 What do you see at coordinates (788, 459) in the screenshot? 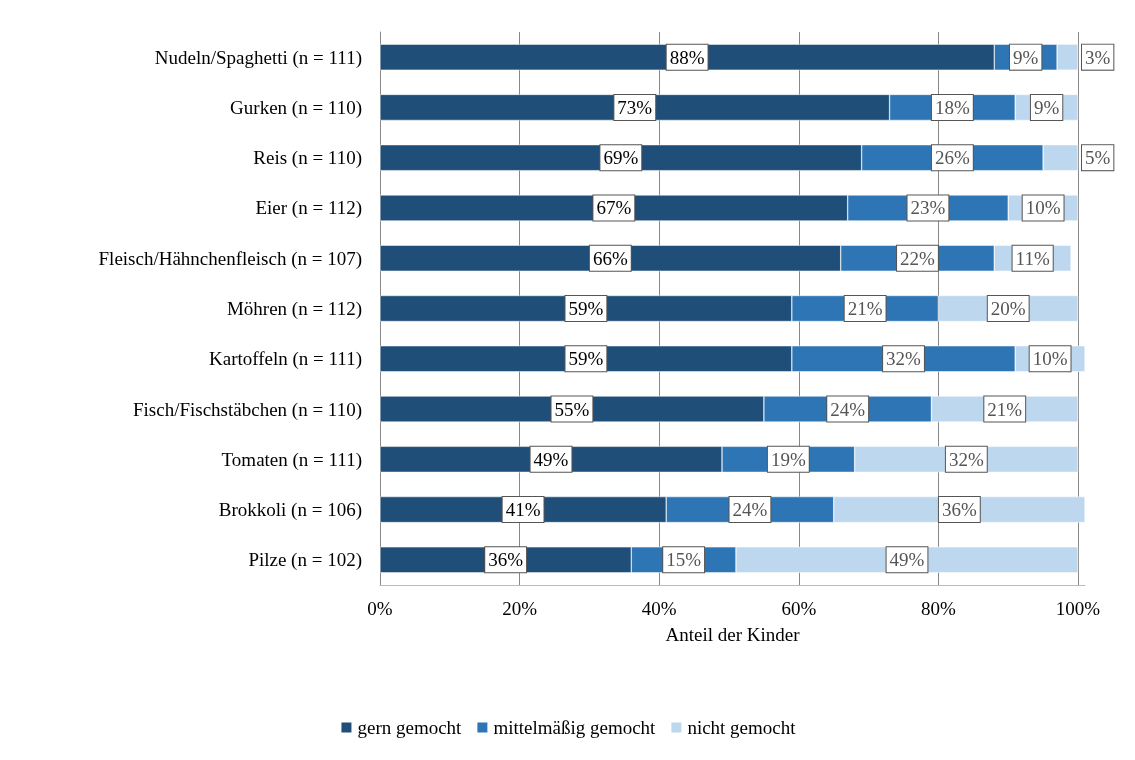
I see `data-label: 19%` at bounding box center [788, 459].